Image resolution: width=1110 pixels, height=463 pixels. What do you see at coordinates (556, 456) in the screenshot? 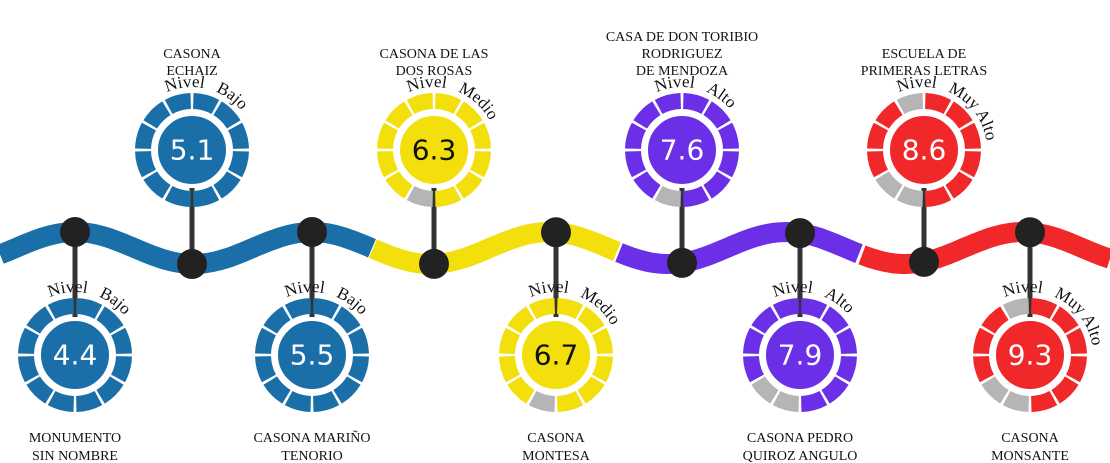
I see `milestone-name: MONTESA` at bounding box center [556, 456].